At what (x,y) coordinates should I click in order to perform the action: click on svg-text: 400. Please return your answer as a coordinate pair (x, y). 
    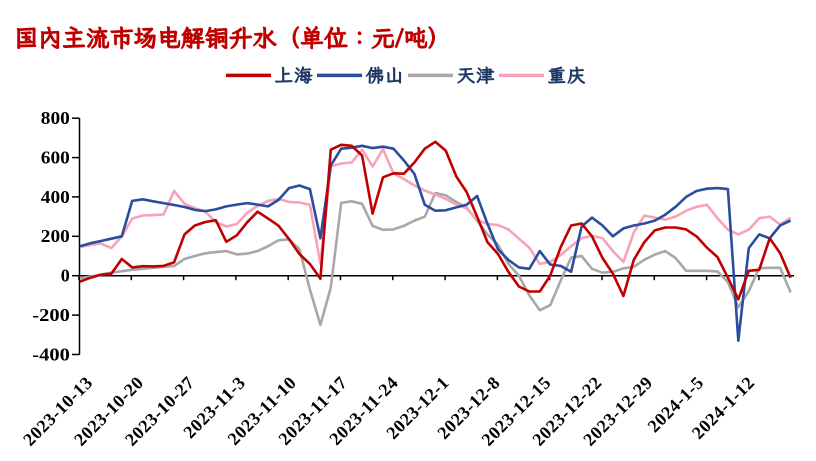
    Looking at the image, I should click on (55, 197).